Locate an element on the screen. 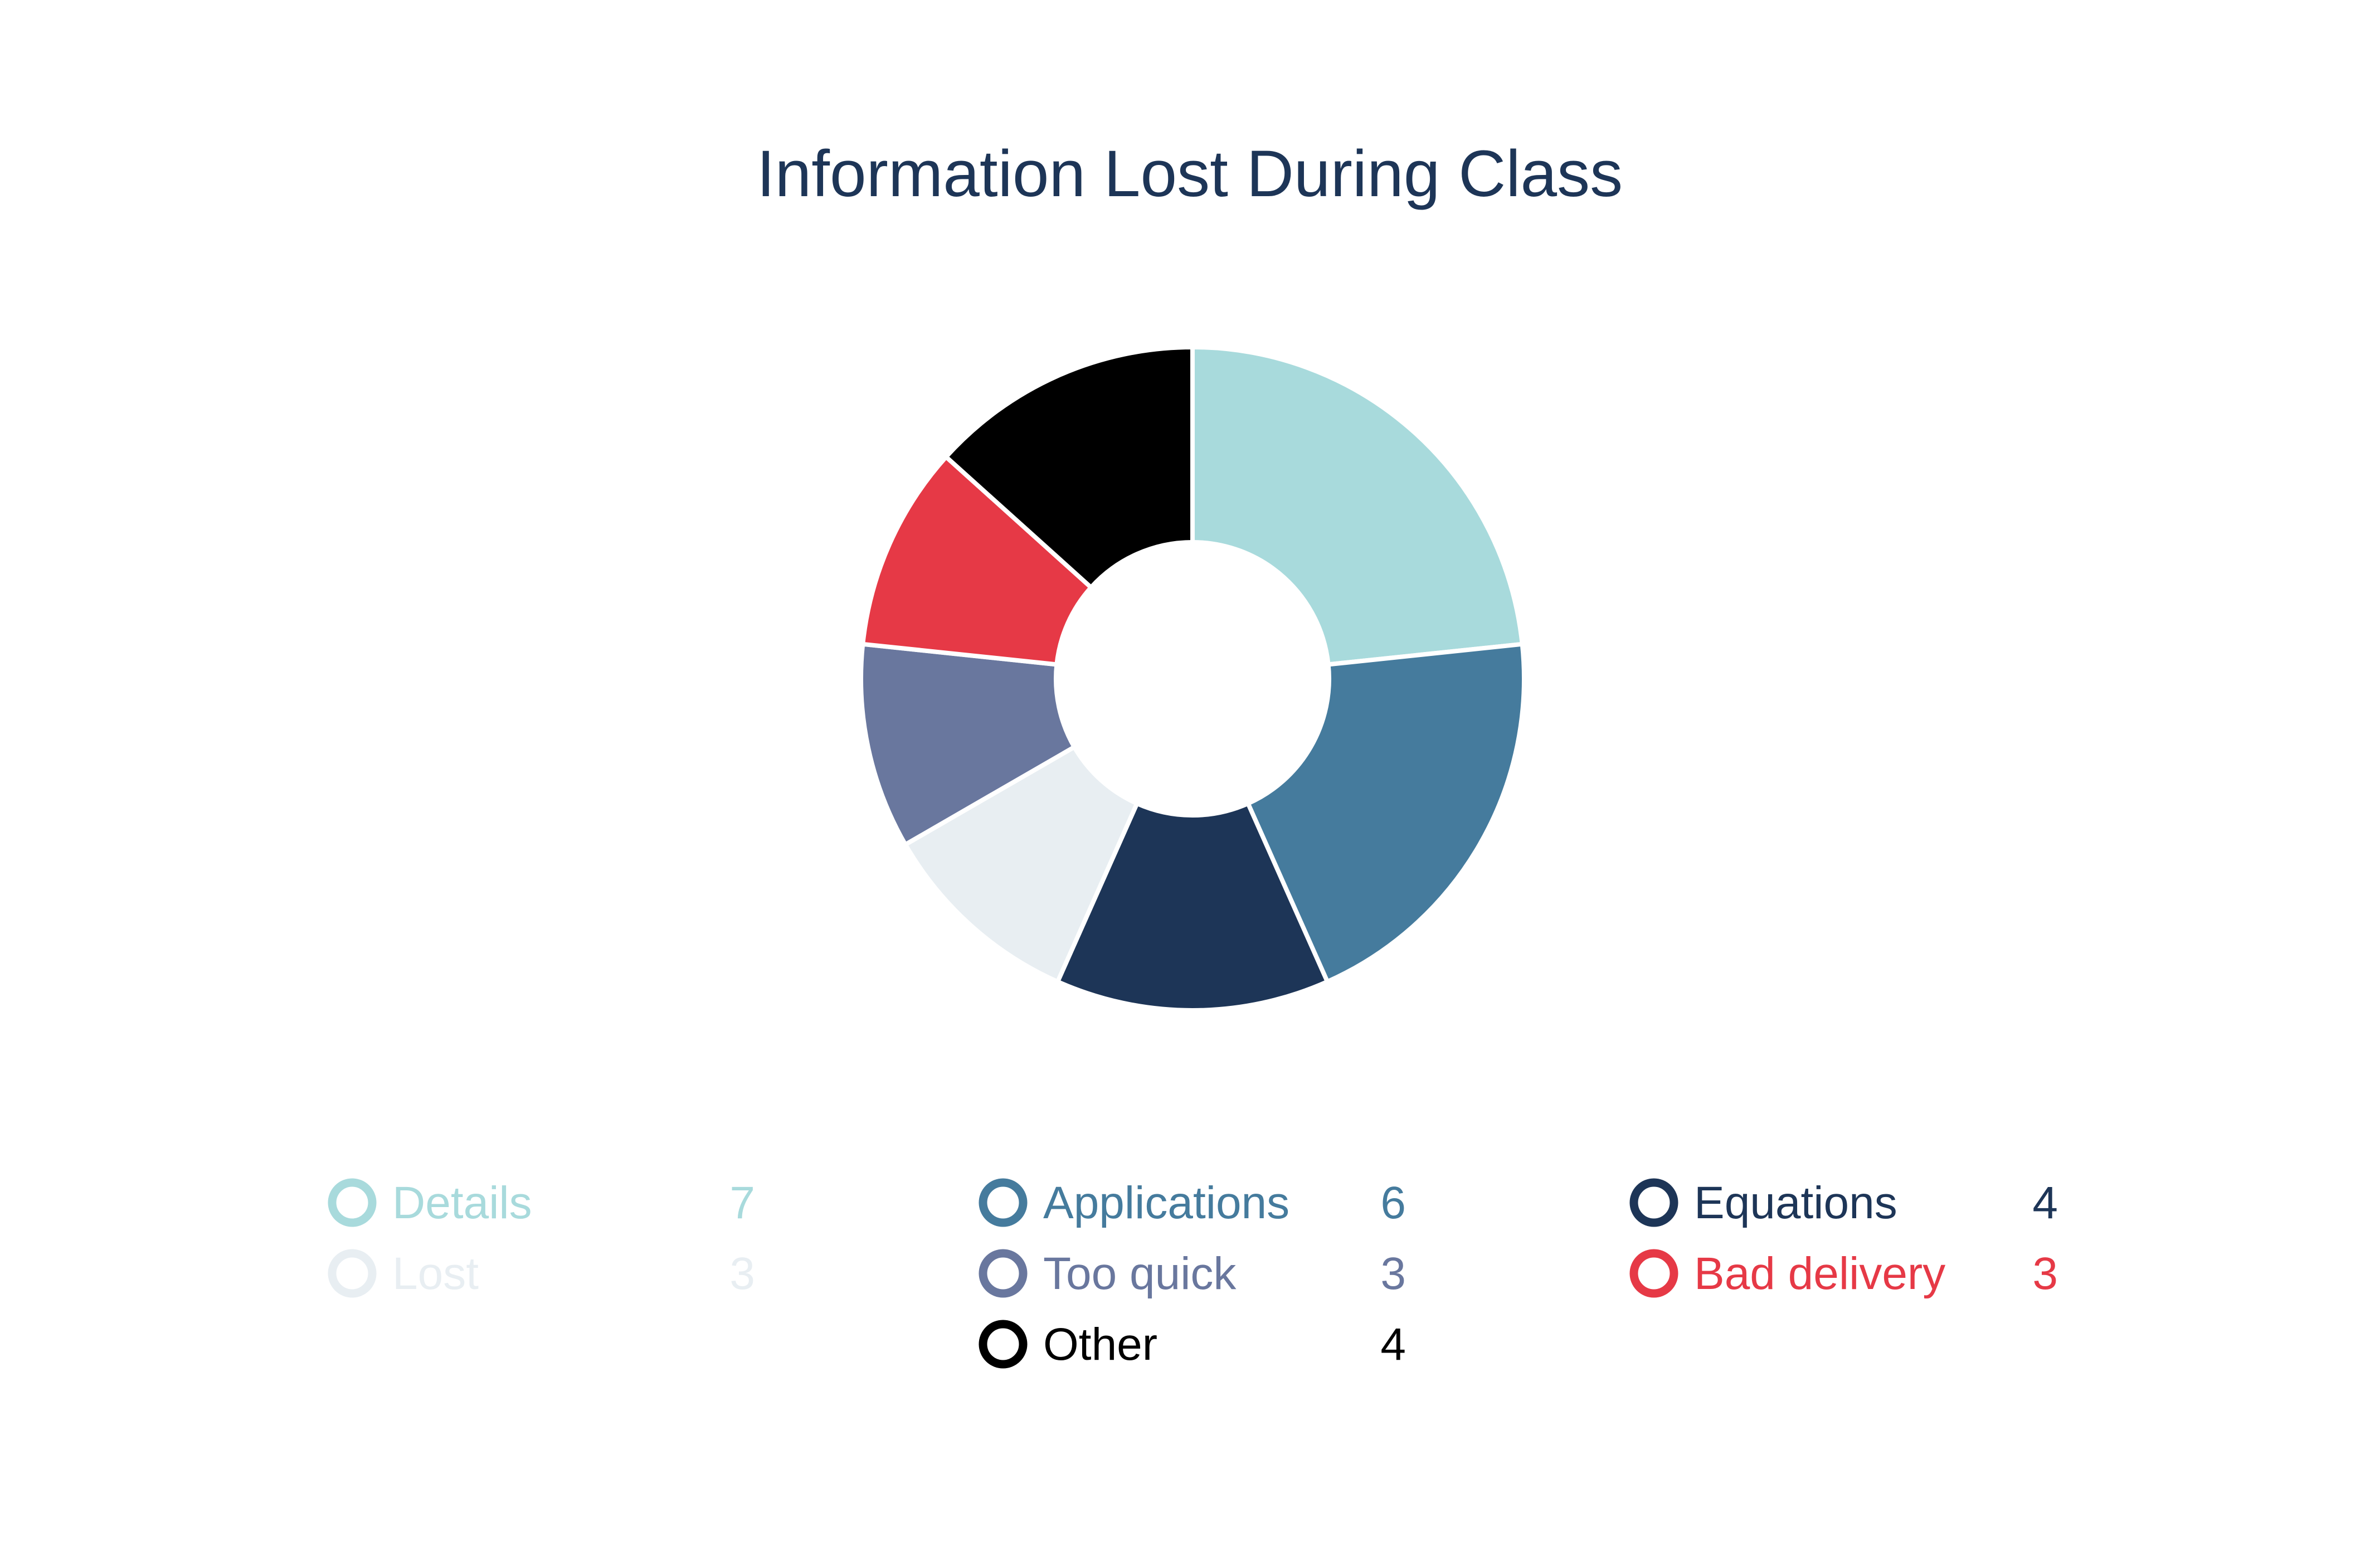 The width and height of the screenshot is (2380, 1542). legend-marker-bad-delivery is located at coordinates (1653, 1273).